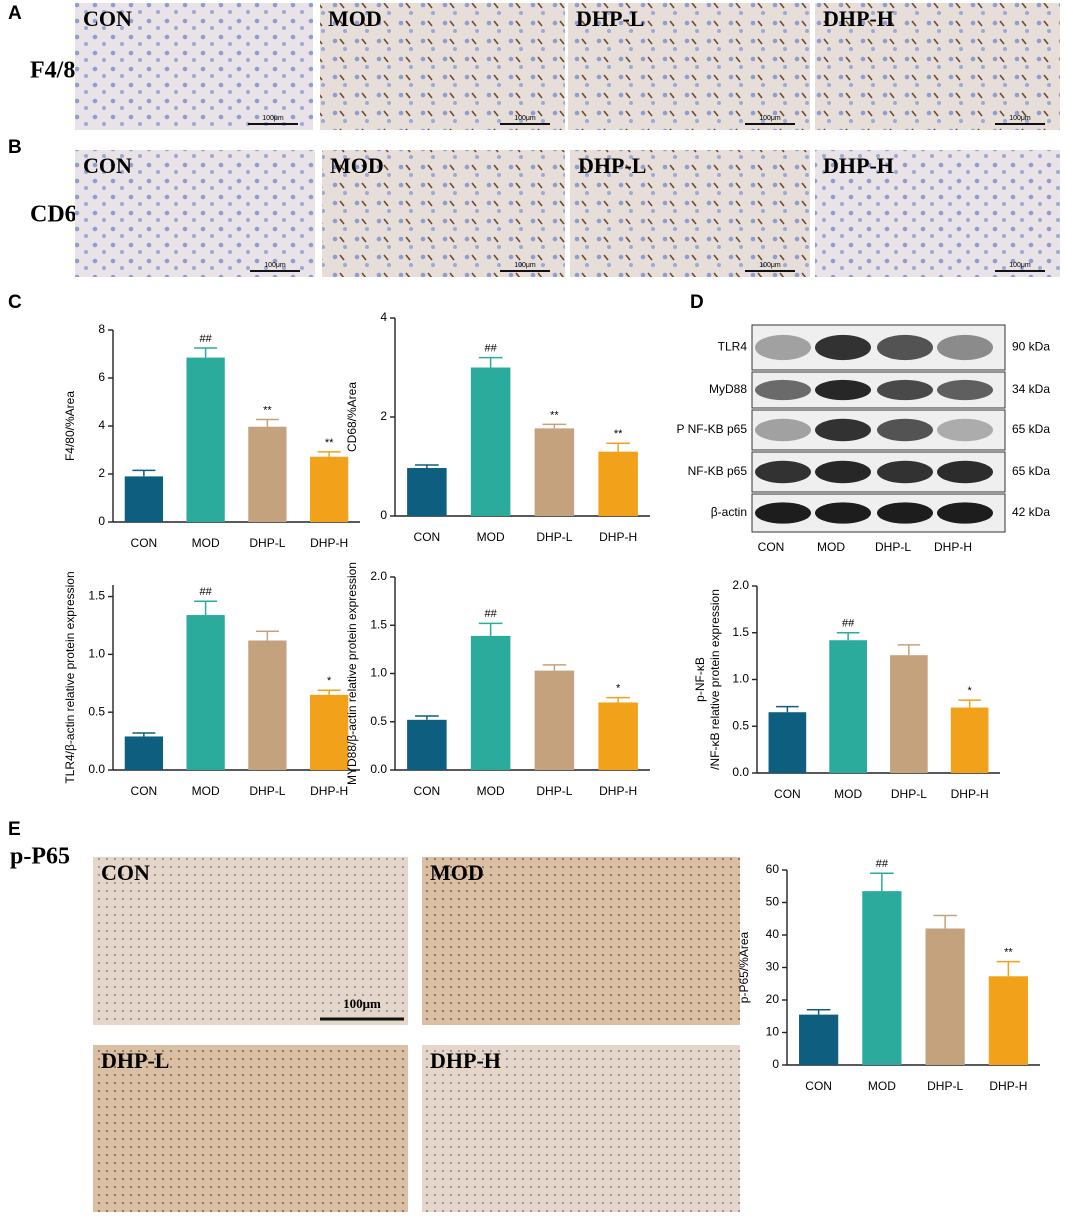  What do you see at coordinates (70, 426) in the screenshot?
I see `y-axis-label: F4/80/%Area` at bounding box center [70, 426].